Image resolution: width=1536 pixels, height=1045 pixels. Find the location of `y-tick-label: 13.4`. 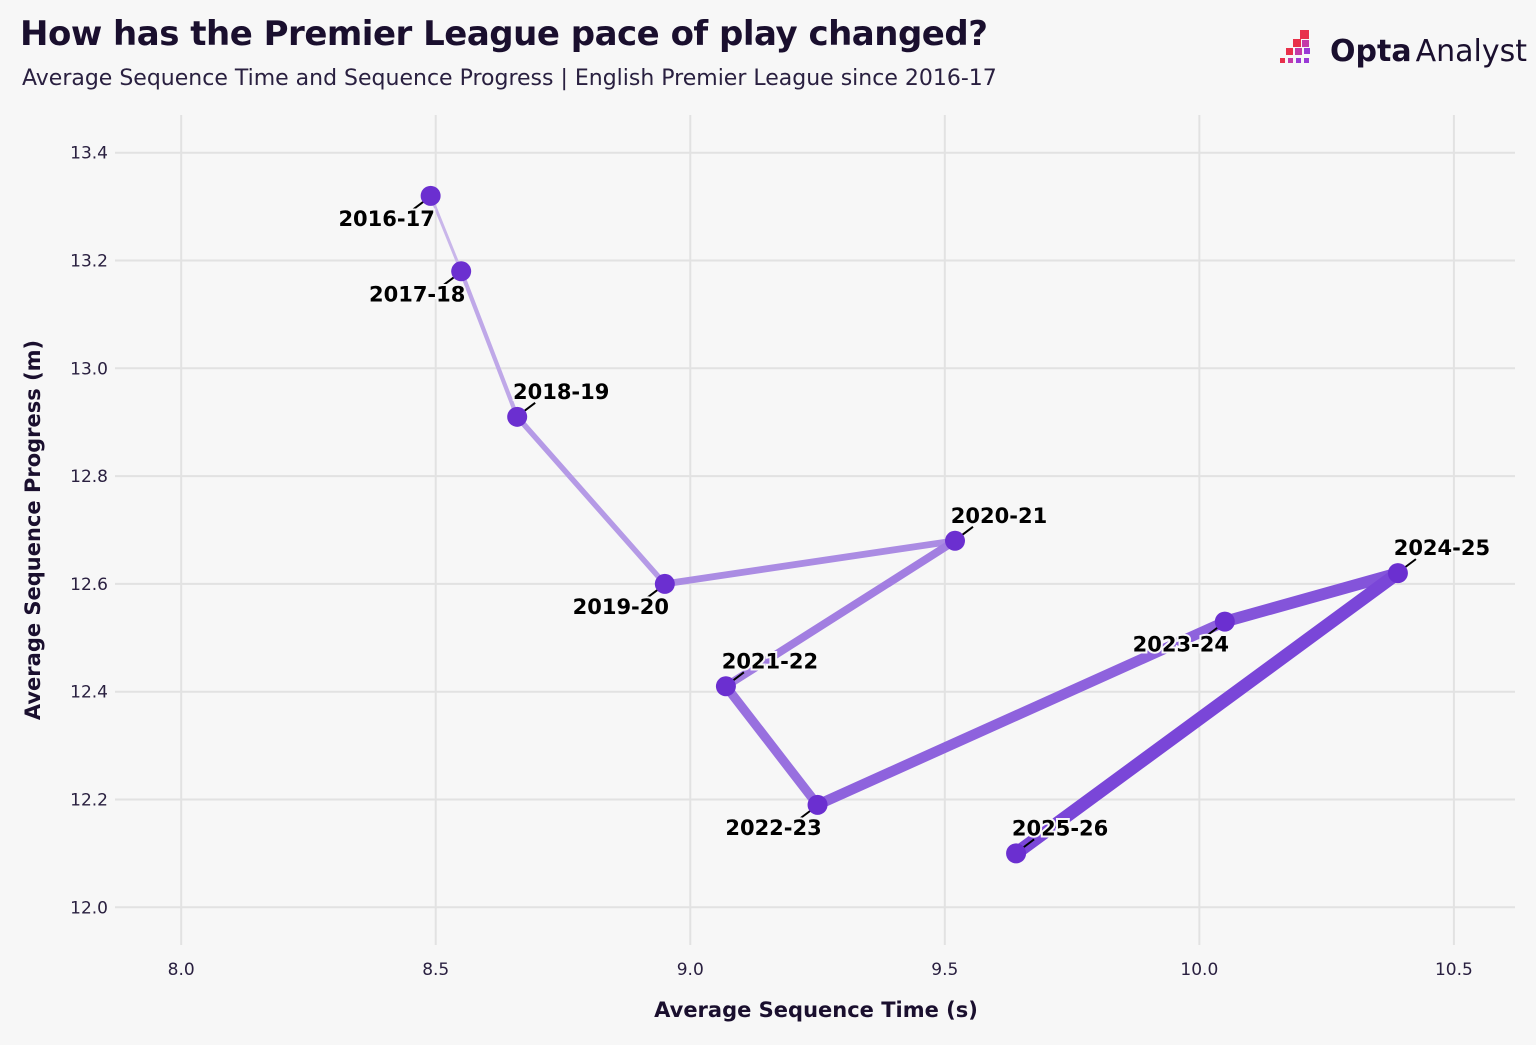

y-tick-label: 13.4 is located at coordinates (89, 154).